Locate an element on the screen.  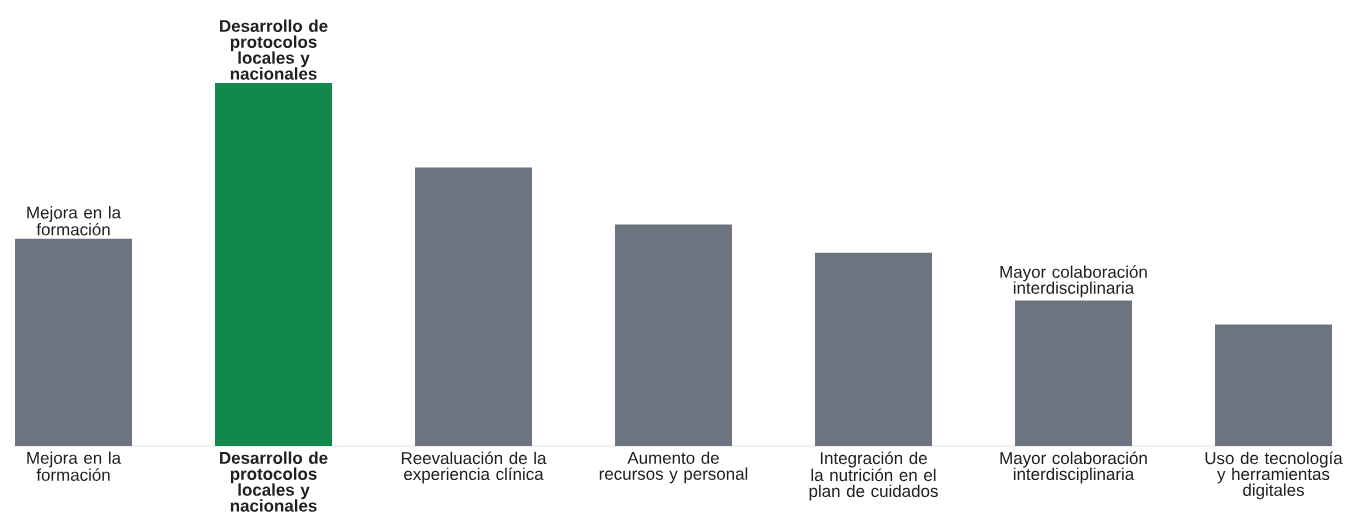
x-tick-label: Aumento de recursos y personal is located at coordinates (673, 467).